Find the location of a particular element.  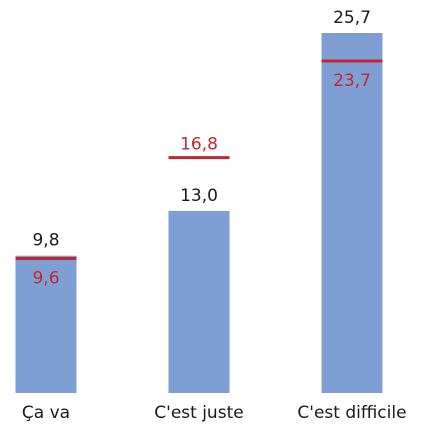

target-label: 16,8 is located at coordinates (199, 145).